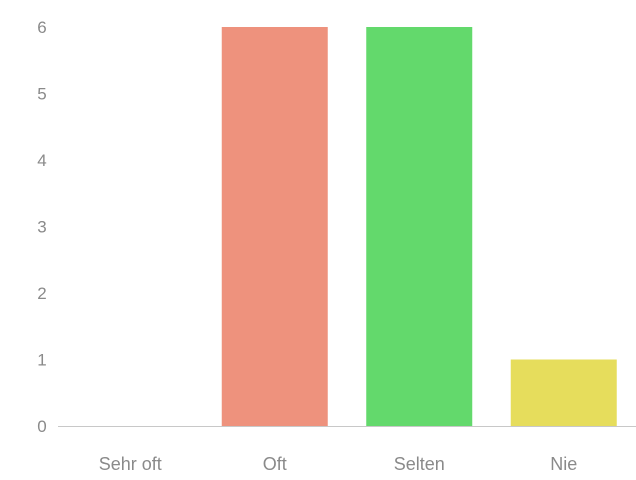  Describe the element at coordinates (274, 226) in the screenshot. I see `bar-oft` at that location.